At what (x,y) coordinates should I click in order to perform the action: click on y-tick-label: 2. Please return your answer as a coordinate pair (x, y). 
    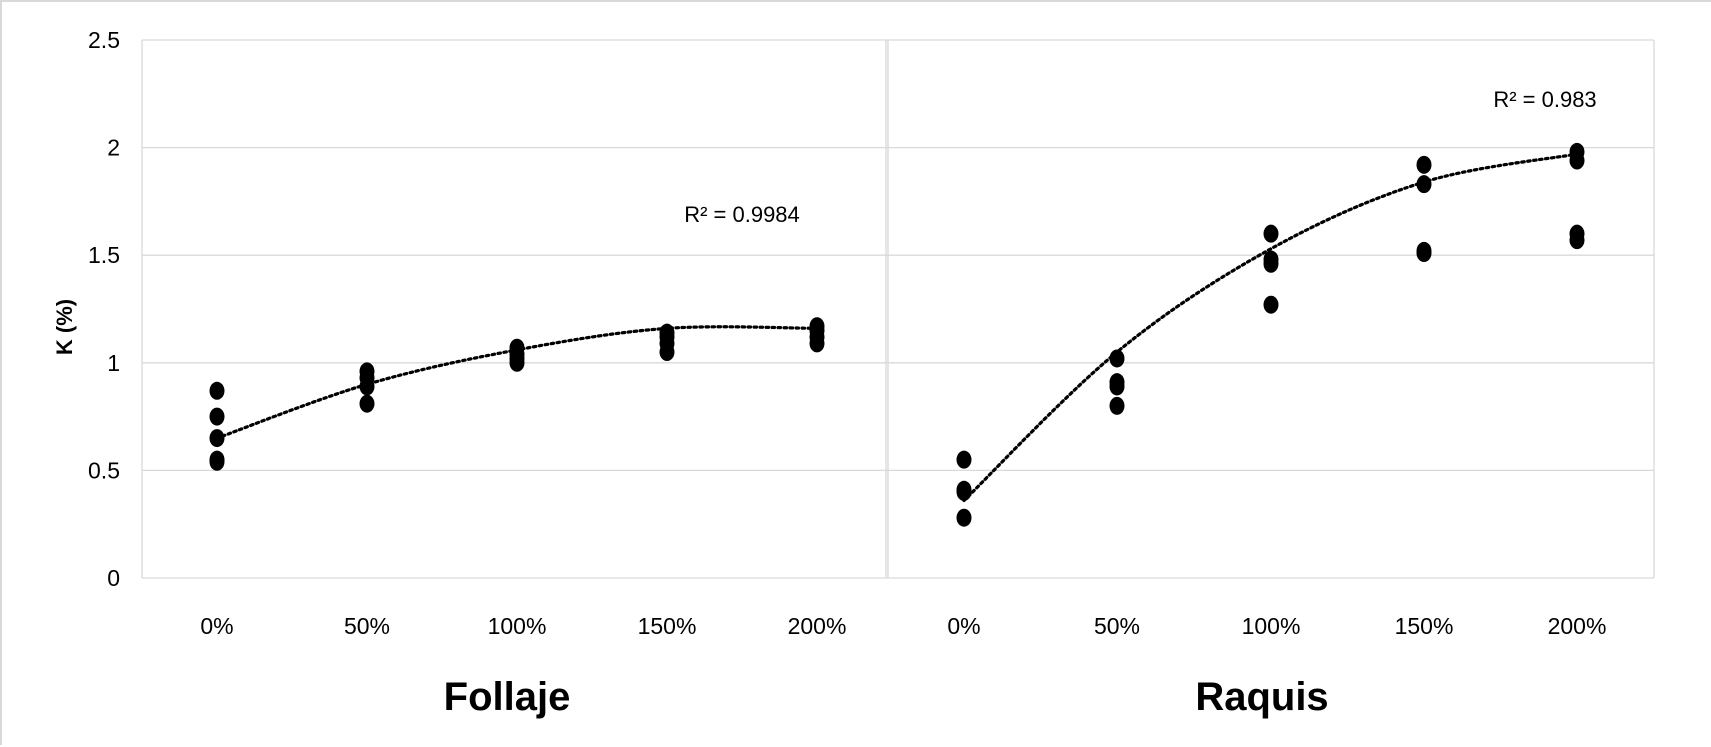
    Looking at the image, I should click on (113, 148).